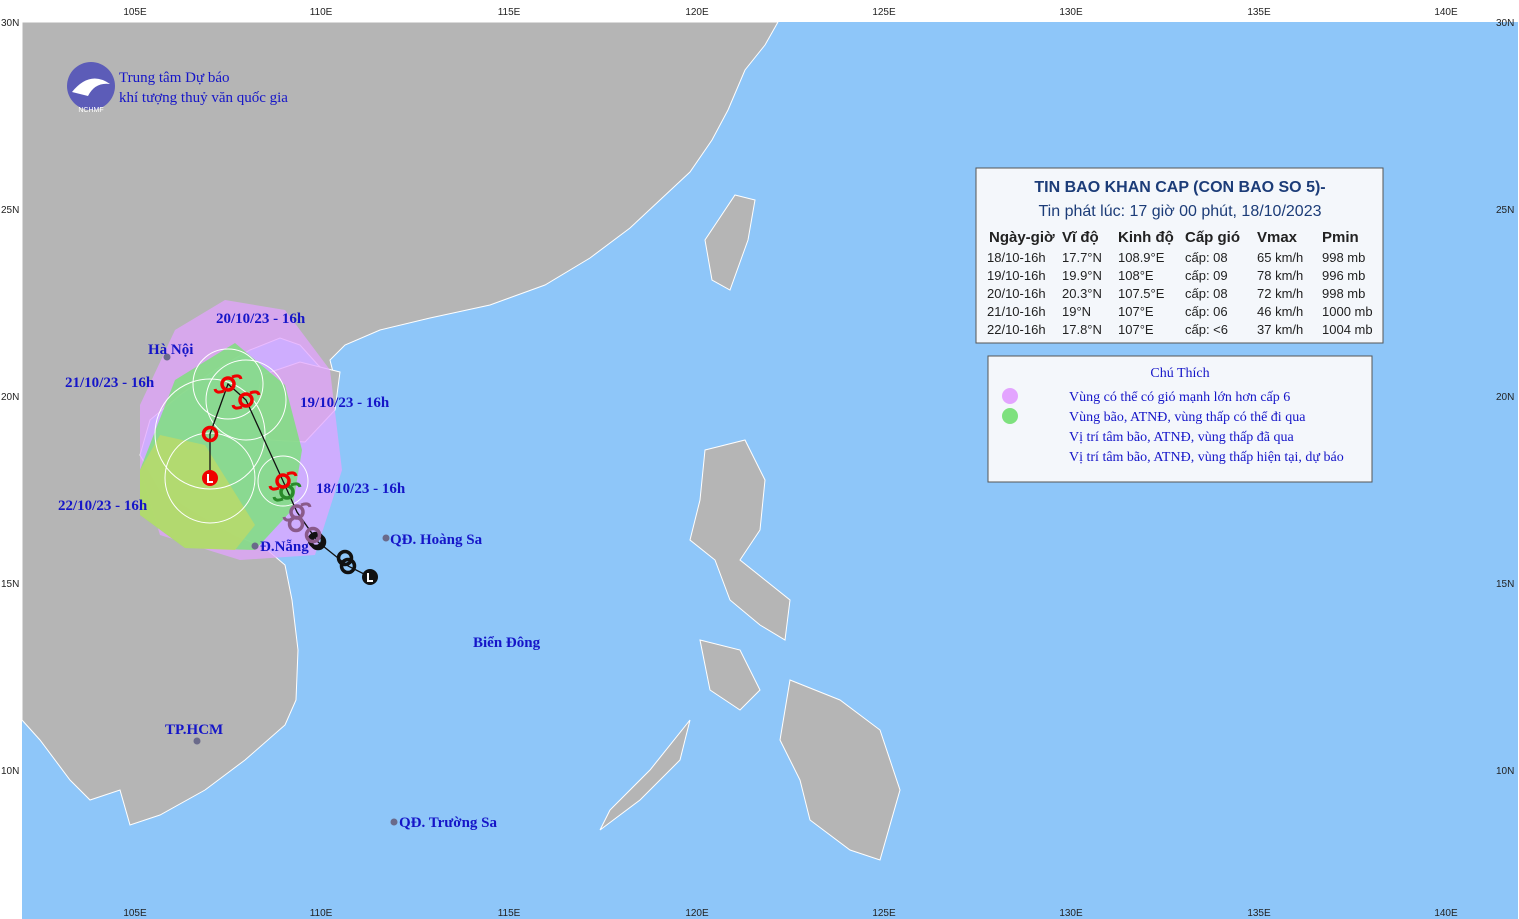 This screenshot has height=919, width=1519. Describe the element at coordinates (1016, 329) in the screenshot. I see `table-cell: 22/10-16h` at that location.